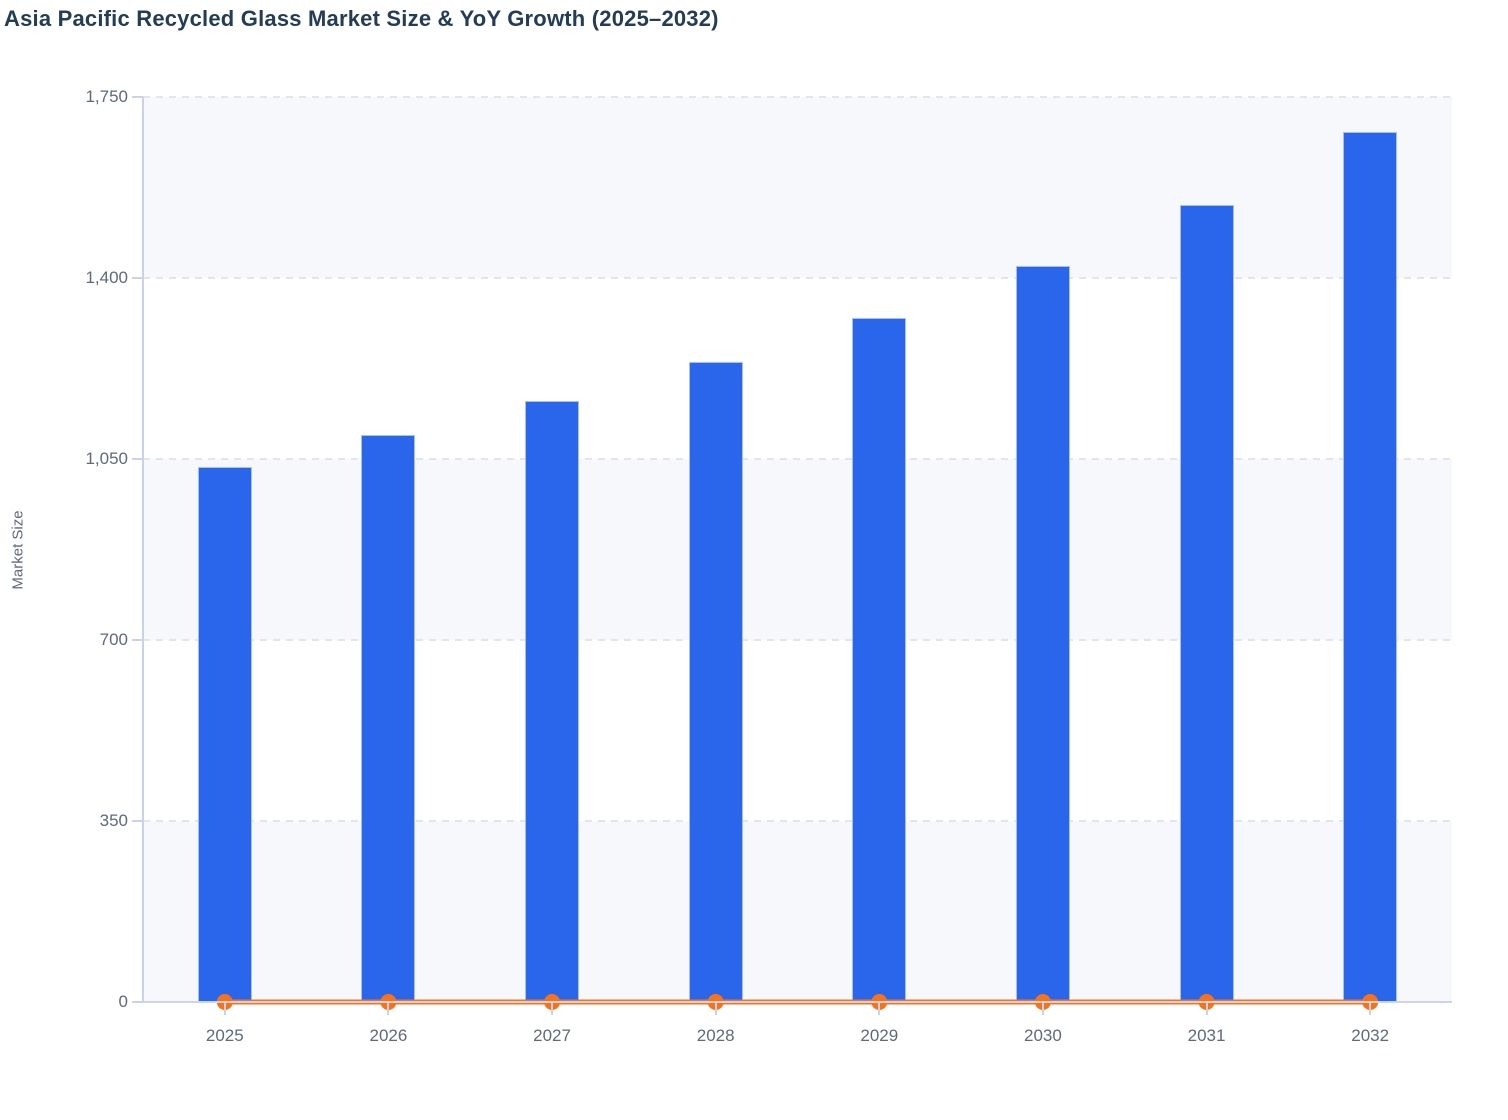 Image resolution: width=1508 pixels, height=1120 pixels. Describe the element at coordinates (1042, 634) in the screenshot. I see `bar-2030` at that location.